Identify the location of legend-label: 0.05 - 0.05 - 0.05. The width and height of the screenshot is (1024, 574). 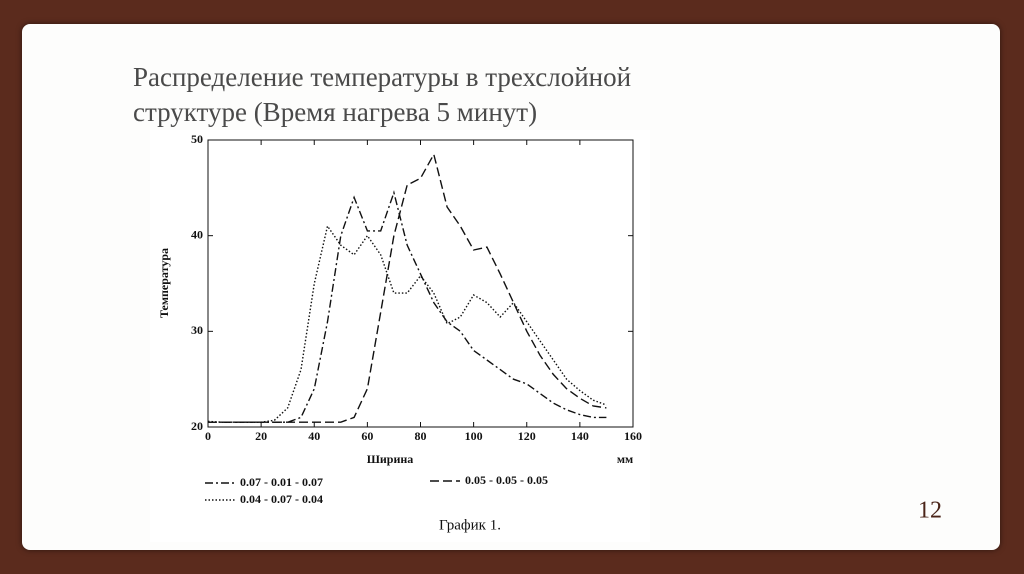
(506, 480).